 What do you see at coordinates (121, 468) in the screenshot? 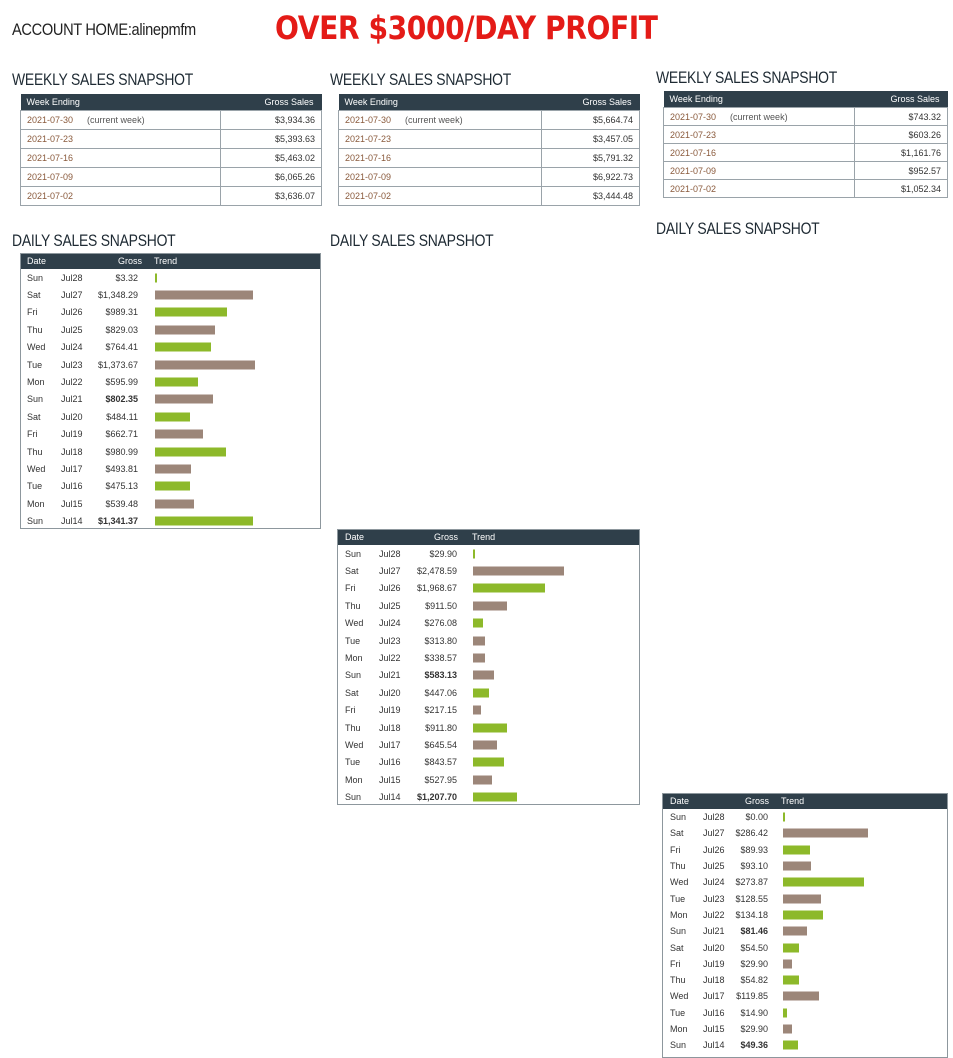
I see `daily-gross-value: $493.81` at bounding box center [121, 468].